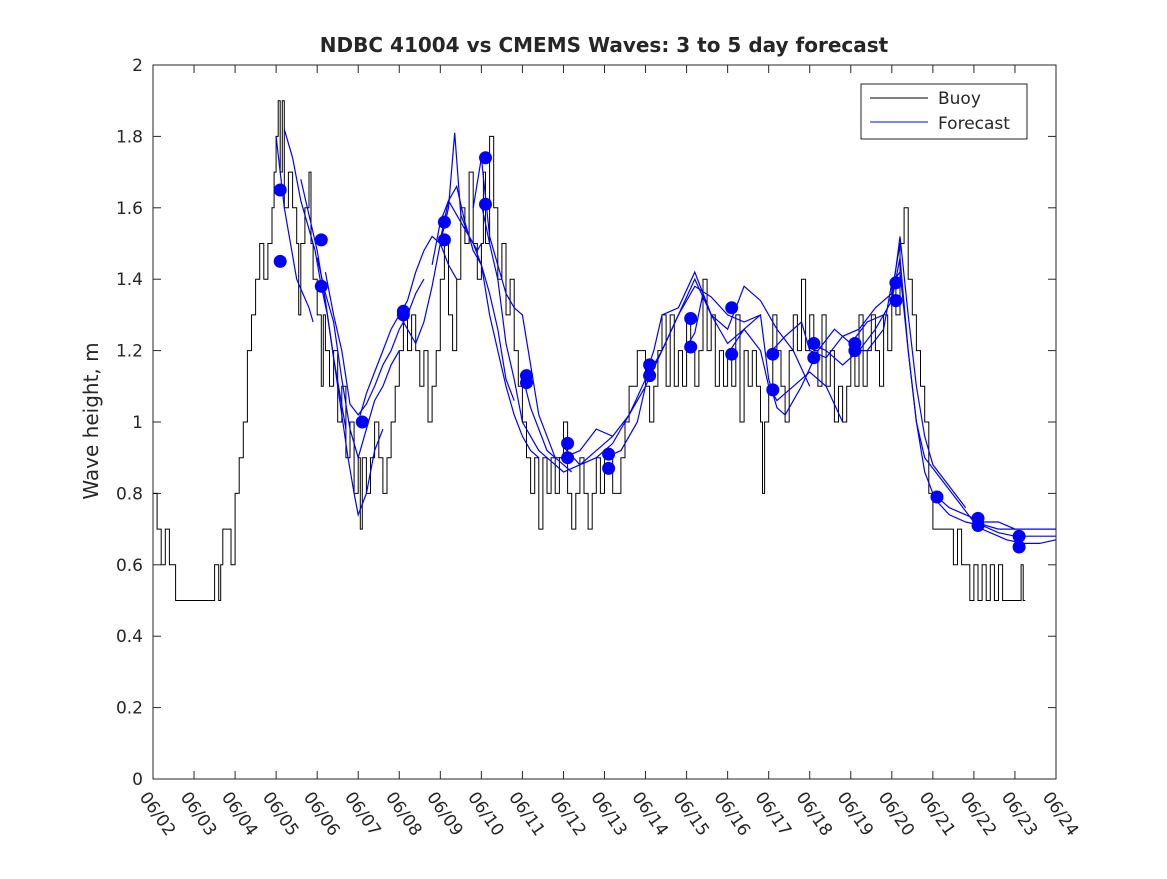  I want to click on legend-box, so click(944, 111).